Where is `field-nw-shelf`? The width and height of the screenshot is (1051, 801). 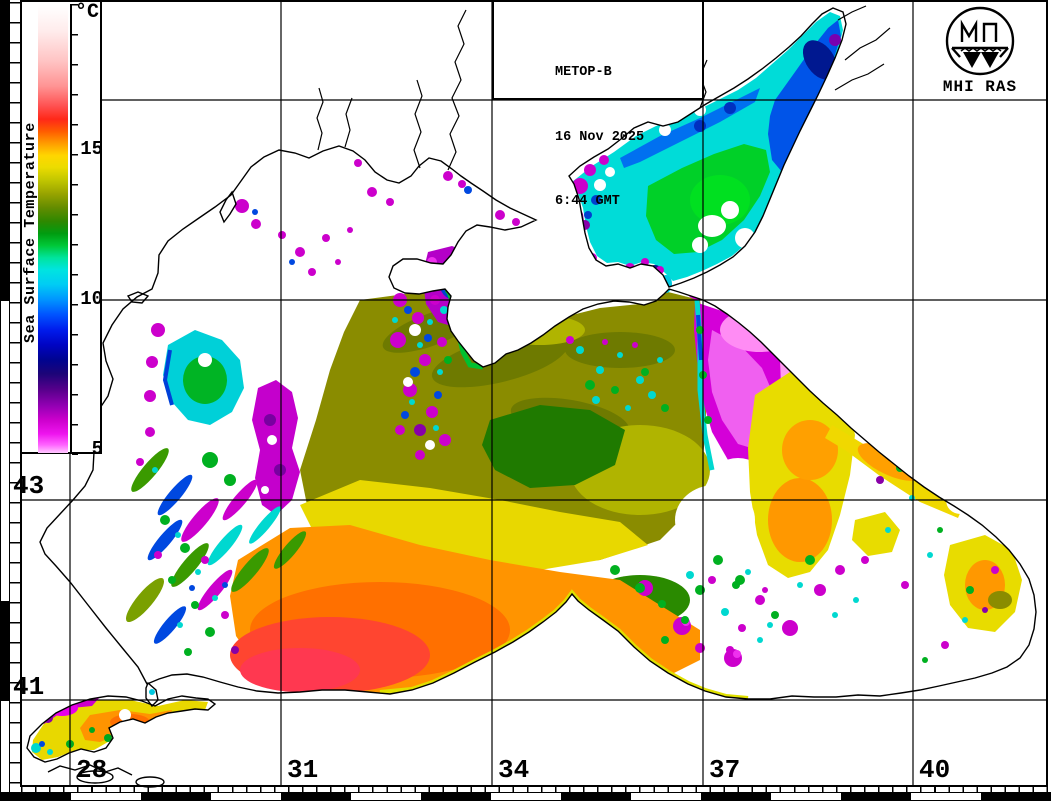 field-nw-shelf is located at coordinates (325, 380).